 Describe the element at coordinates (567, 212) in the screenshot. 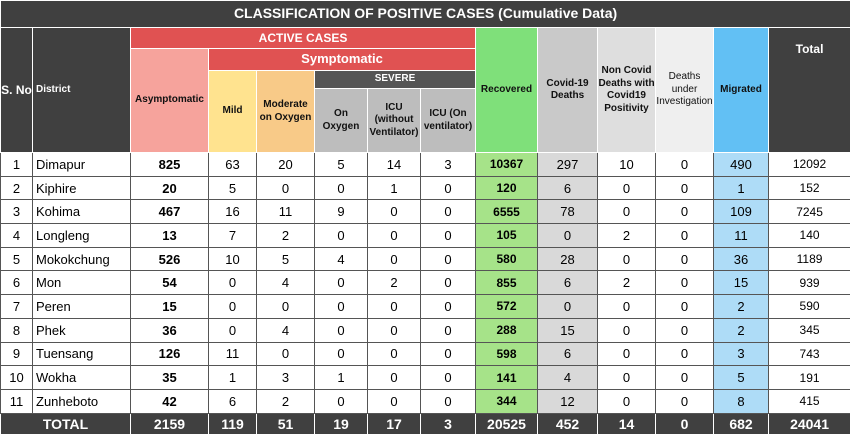

I see `cell: 78` at that location.